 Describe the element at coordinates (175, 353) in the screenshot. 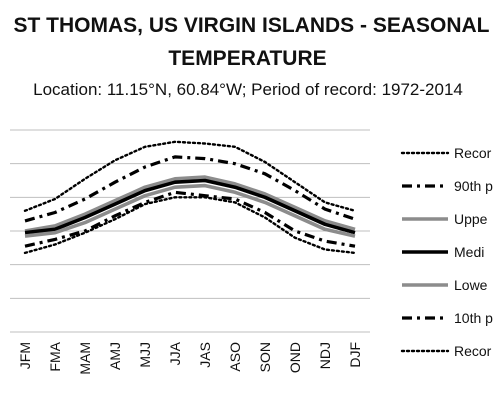

I see `x-tick-label: JJA` at that location.